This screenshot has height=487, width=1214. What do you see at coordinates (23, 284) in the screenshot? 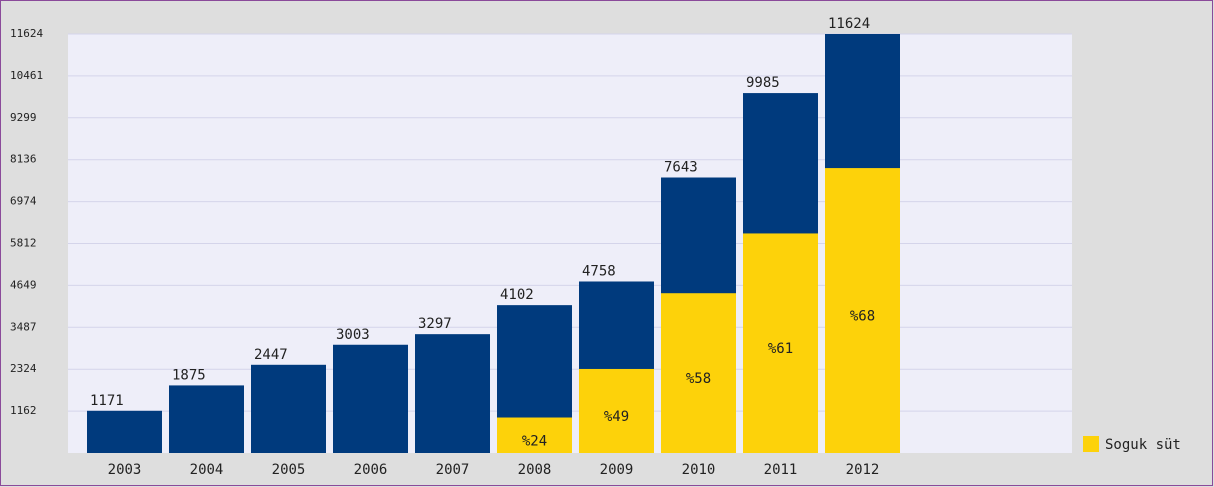
I see `y-tick-label: 4649` at bounding box center [23, 284].